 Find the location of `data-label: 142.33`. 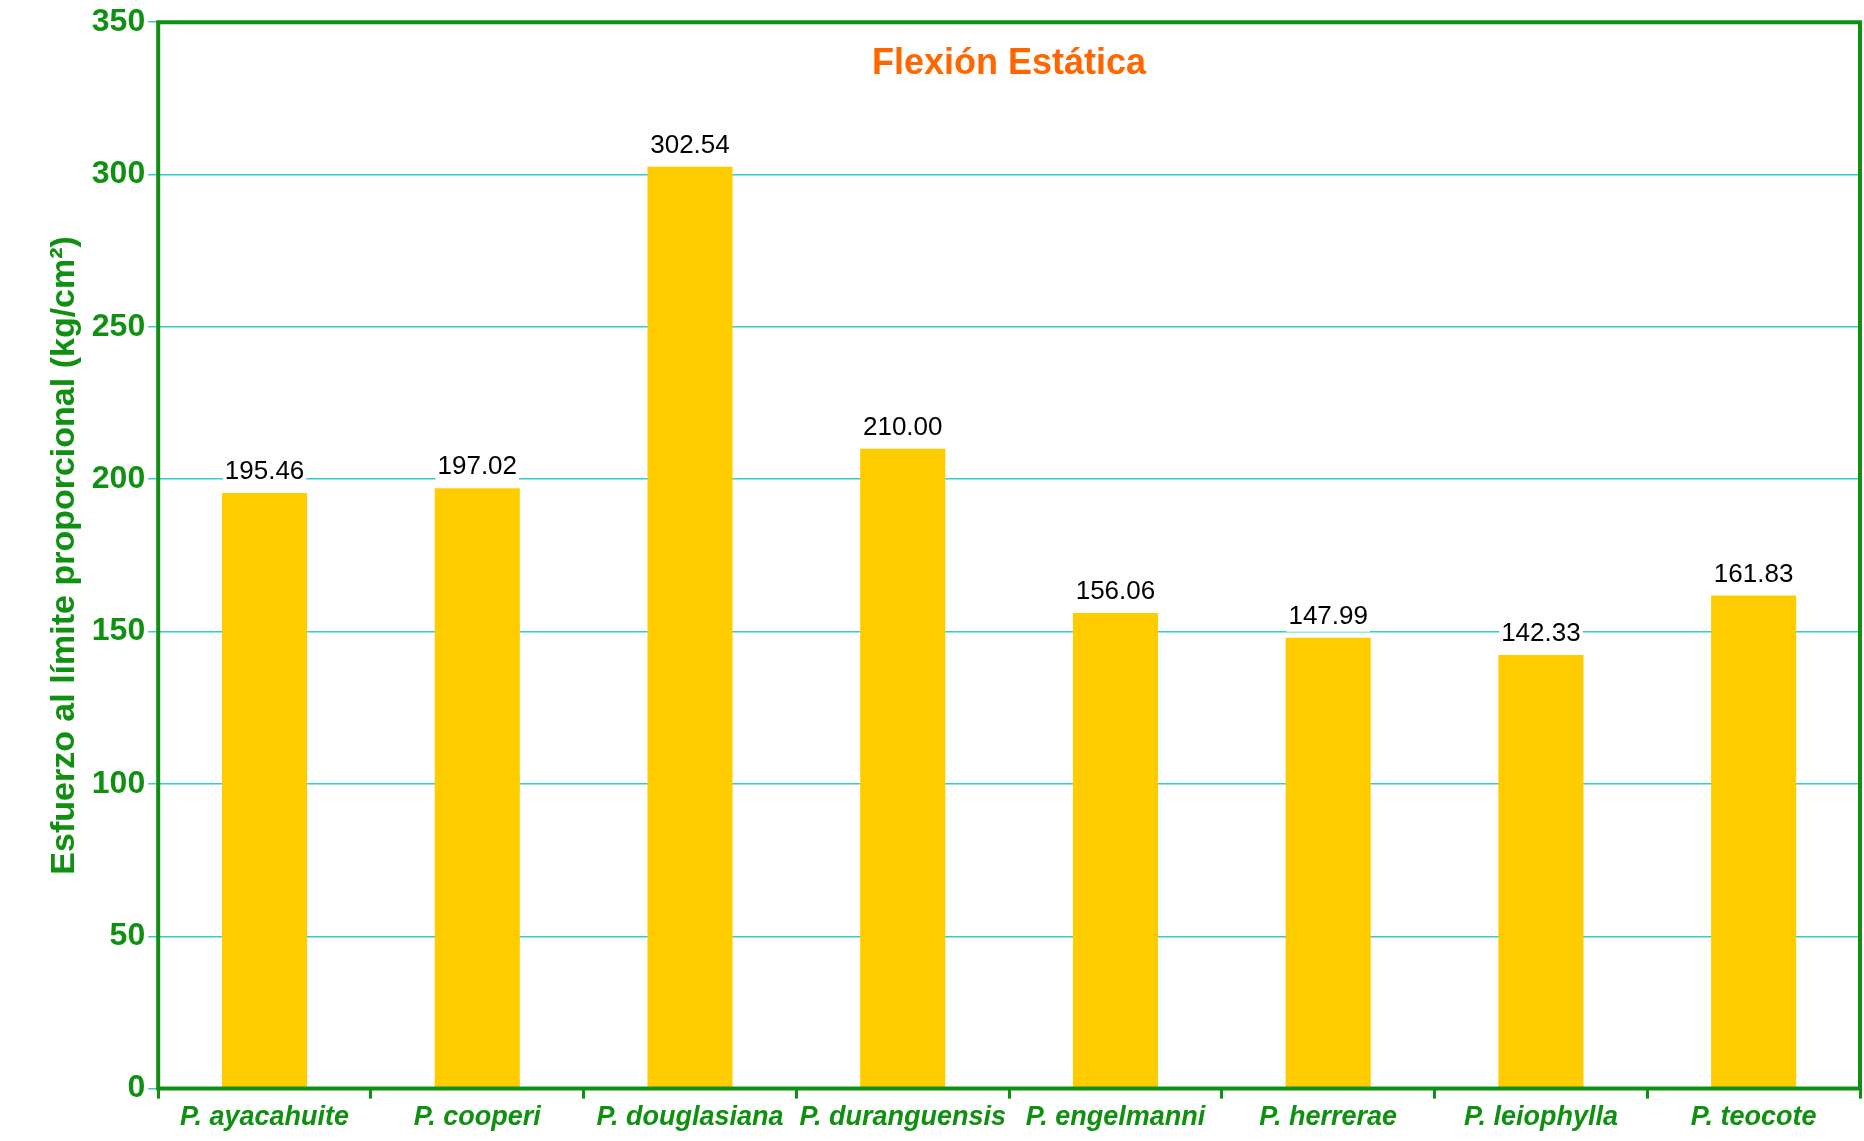

data-label: 142.33 is located at coordinates (1541, 632).